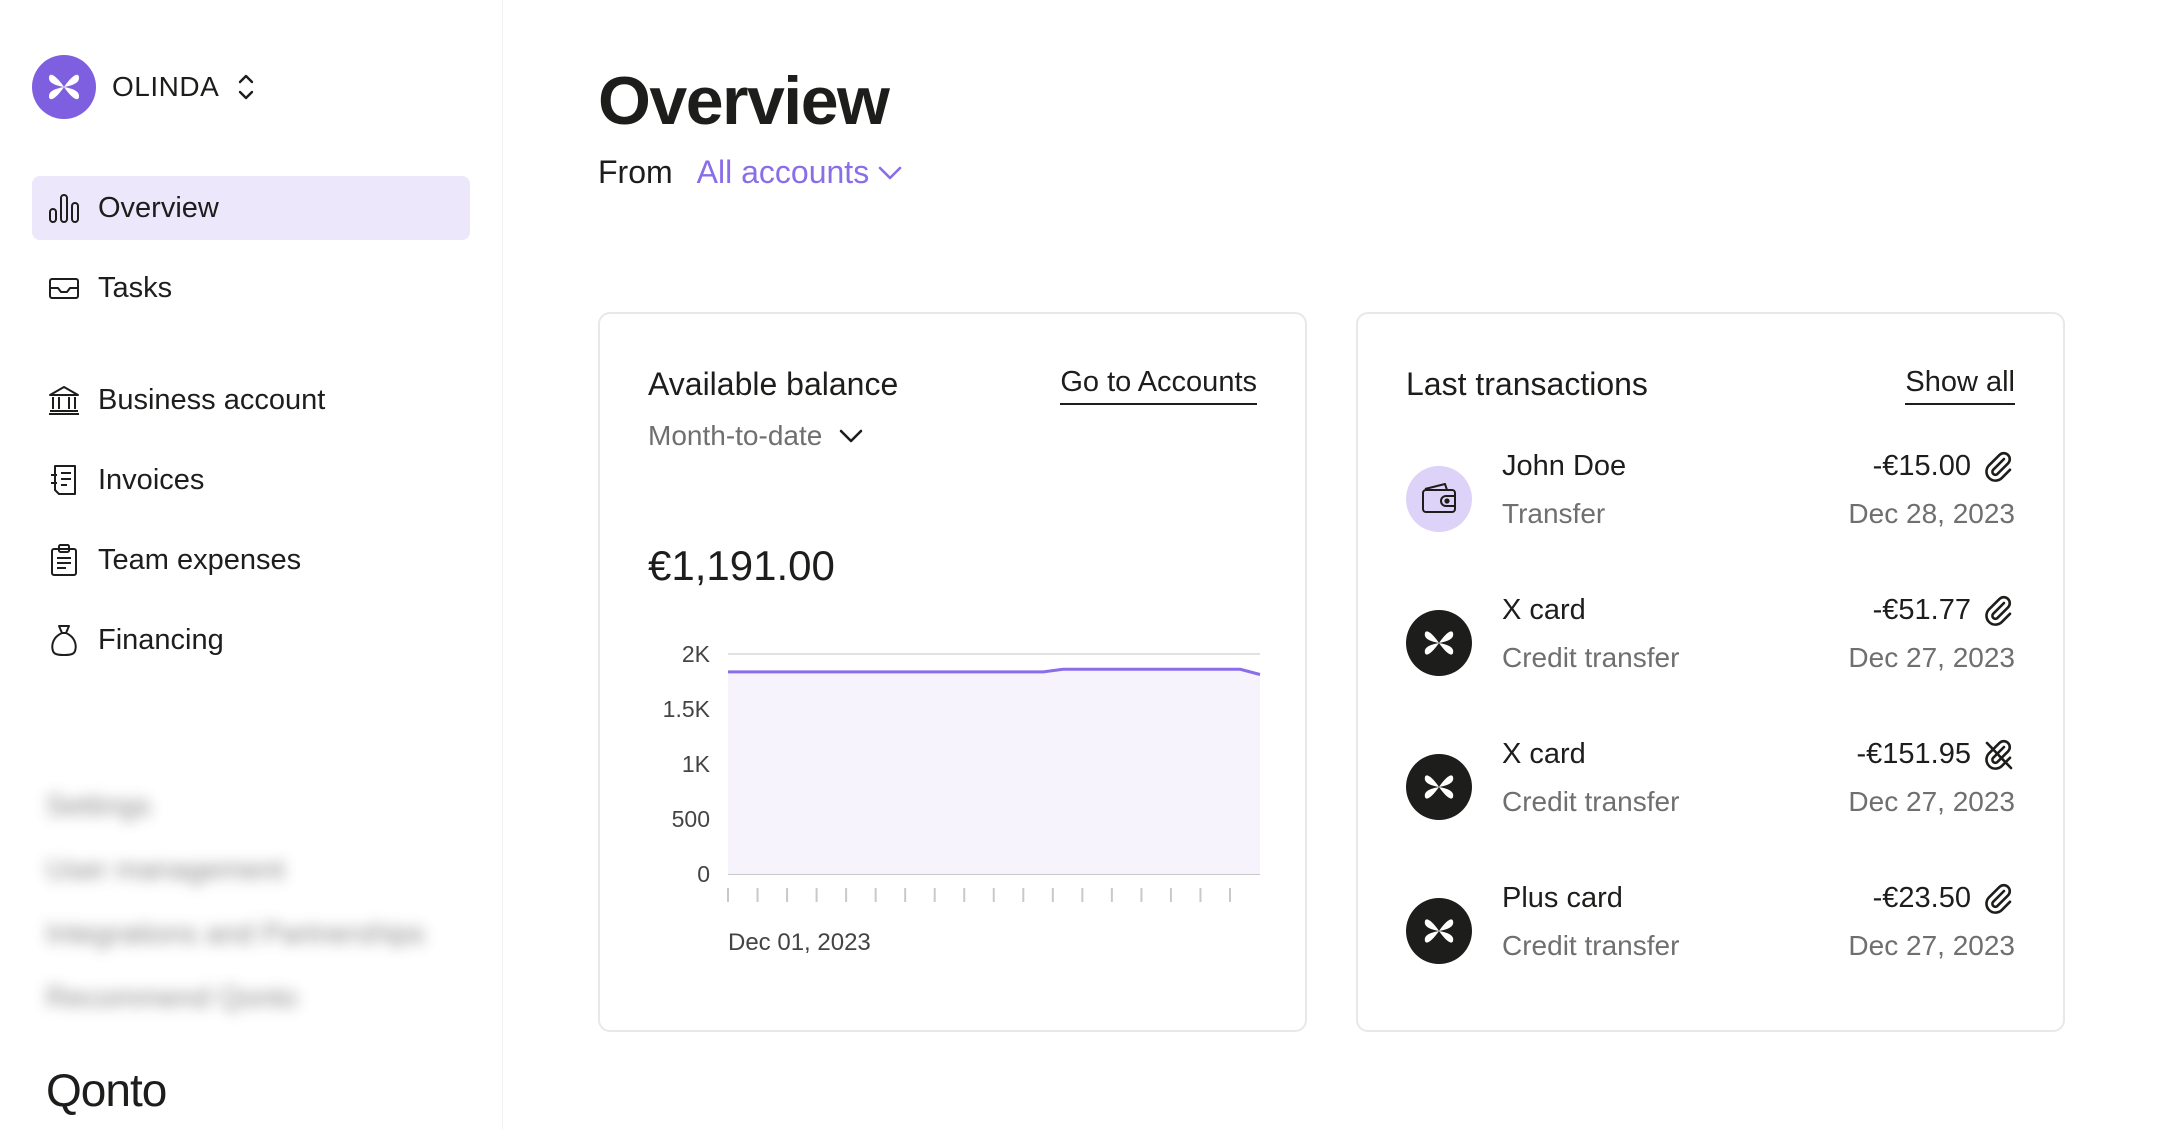 The image size is (2161, 1129). Describe the element at coordinates (1960, 385) in the screenshot. I see `show-all-link: Show all` at that location.